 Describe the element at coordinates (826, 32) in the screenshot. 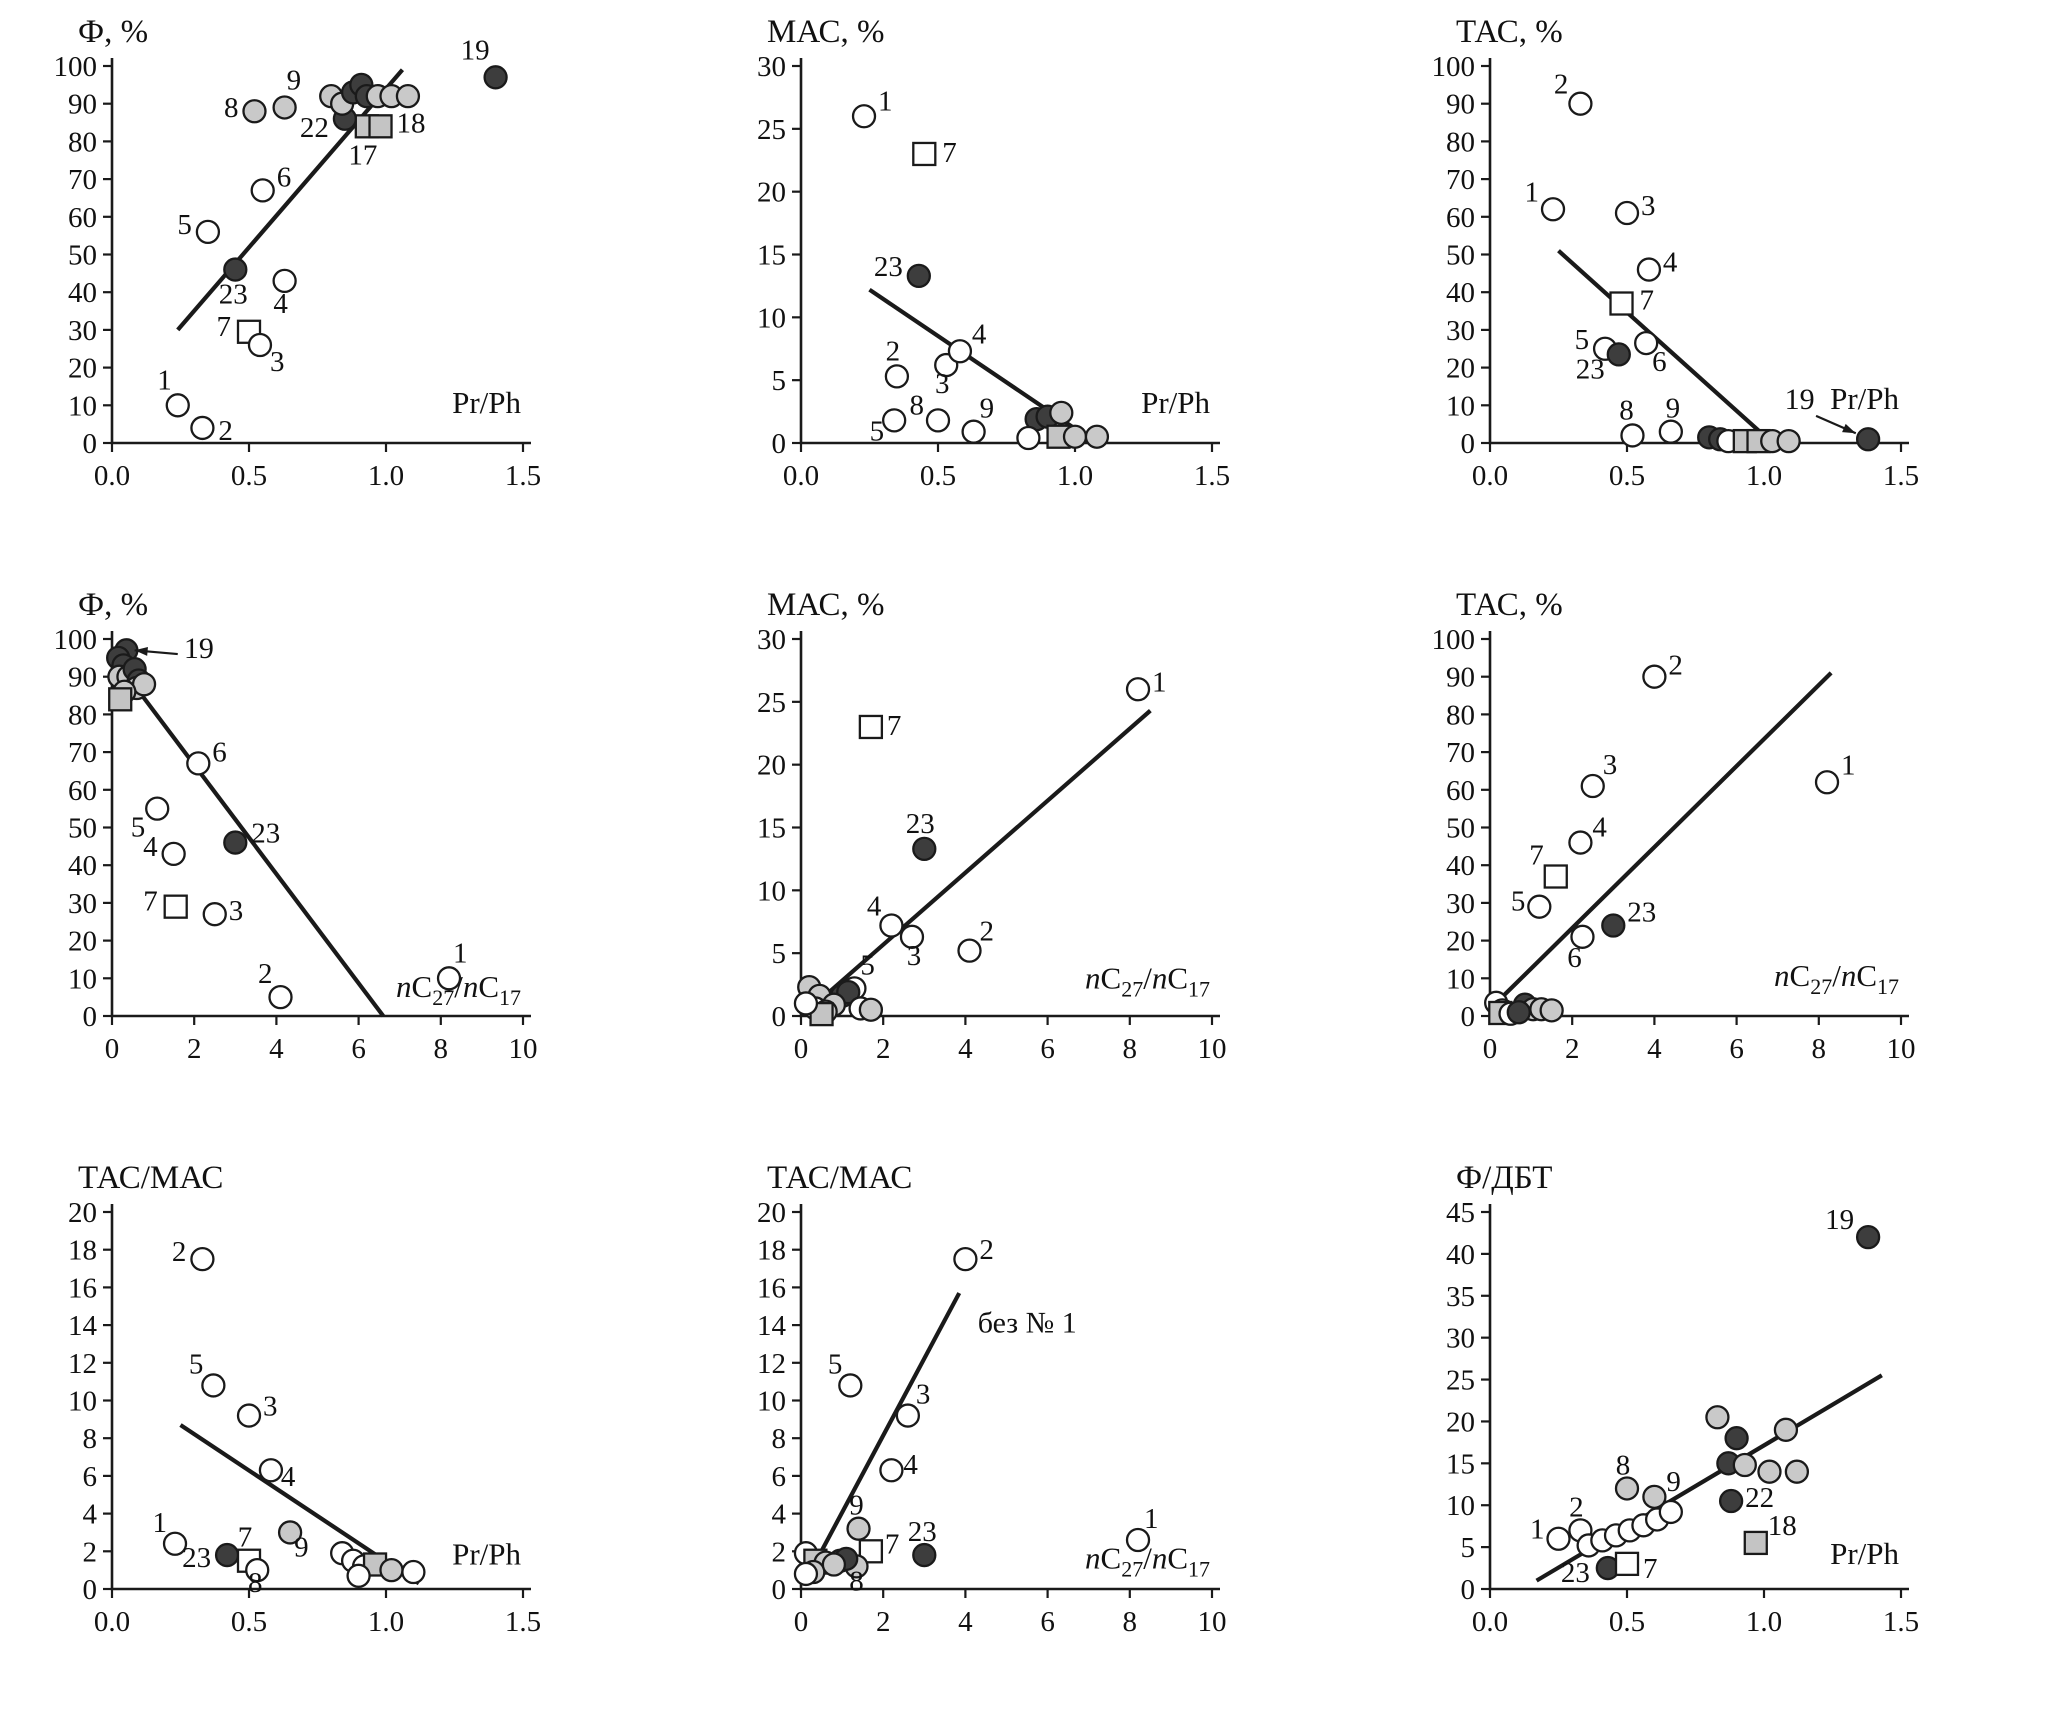

I see `chart-title: МАС, %` at that location.